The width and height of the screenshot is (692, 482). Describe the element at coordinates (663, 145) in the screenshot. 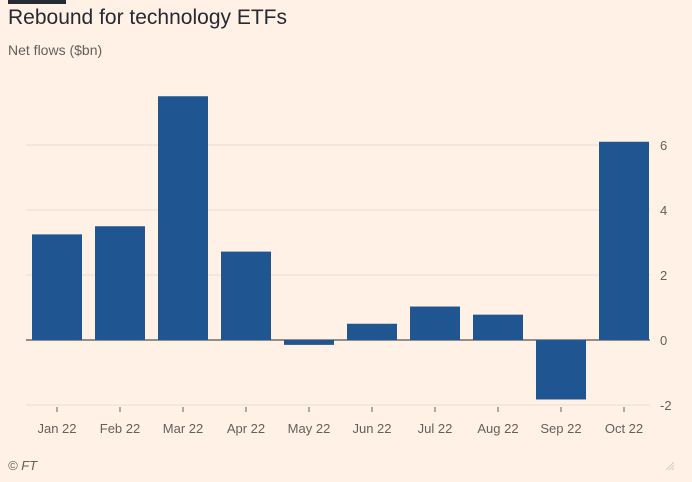

I see `y-tick-label: 6` at that location.